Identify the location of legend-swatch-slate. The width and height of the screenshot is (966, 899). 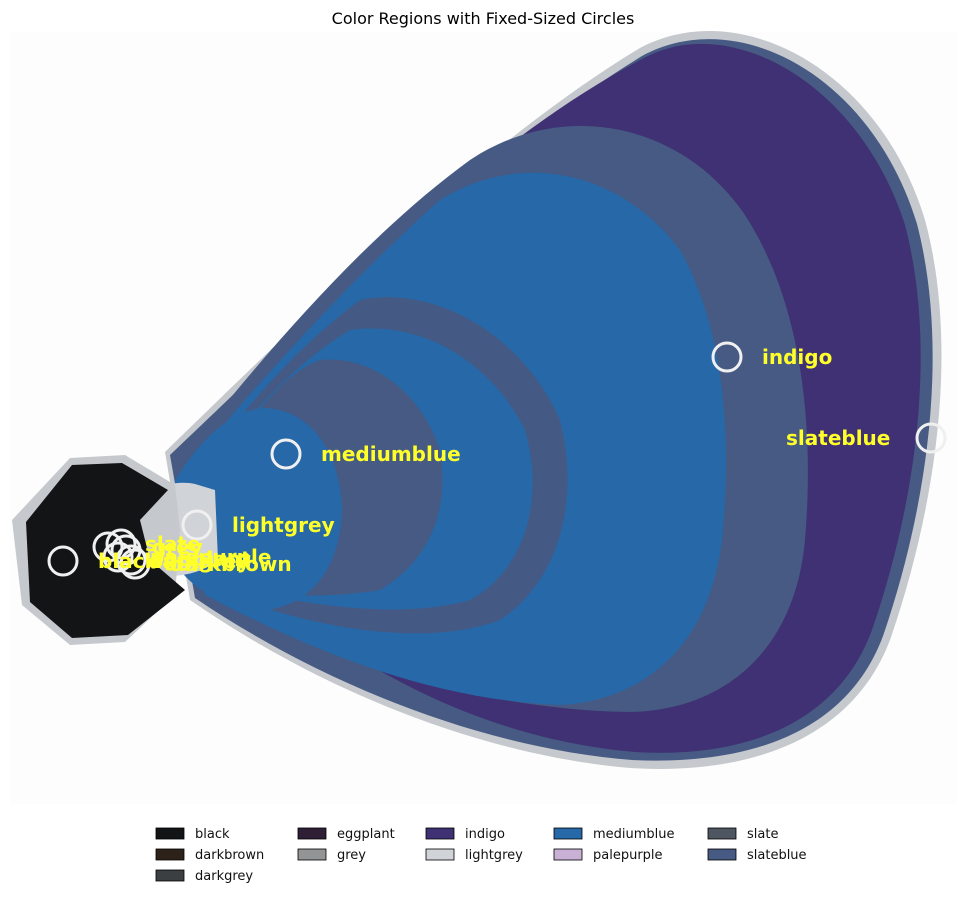
(722, 833).